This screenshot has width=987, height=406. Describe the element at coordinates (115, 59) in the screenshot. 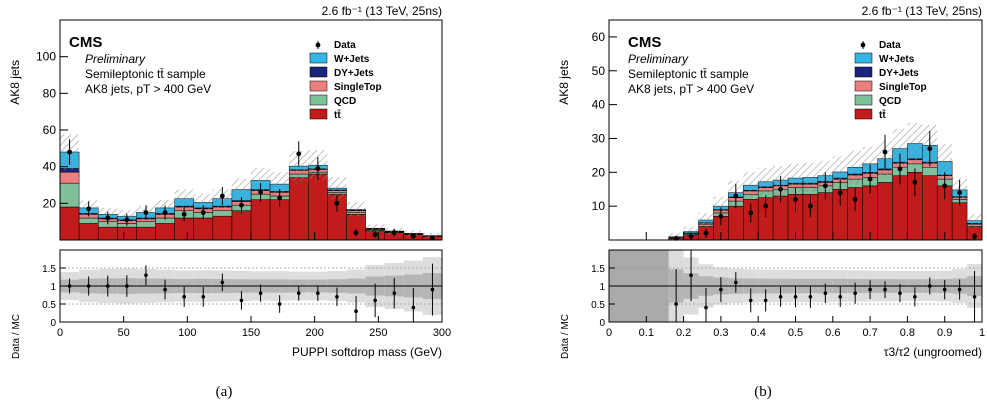

I see `preliminary-label-a: Preliminary` at that location.